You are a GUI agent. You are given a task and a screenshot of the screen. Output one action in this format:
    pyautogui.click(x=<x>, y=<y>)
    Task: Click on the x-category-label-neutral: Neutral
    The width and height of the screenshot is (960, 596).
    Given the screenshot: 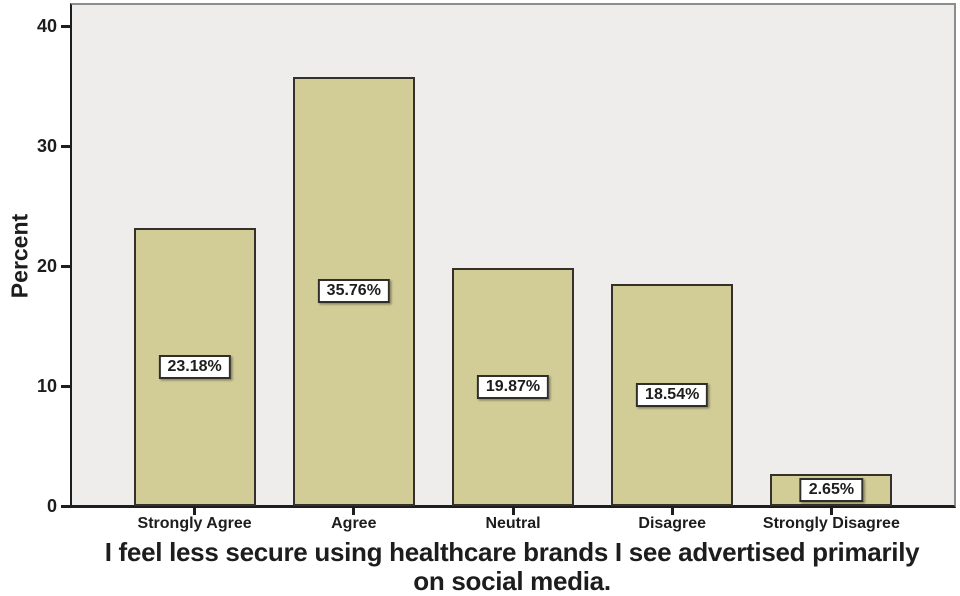 What is the action you would take?
    pyautogui.click(x=513, y=523)
    